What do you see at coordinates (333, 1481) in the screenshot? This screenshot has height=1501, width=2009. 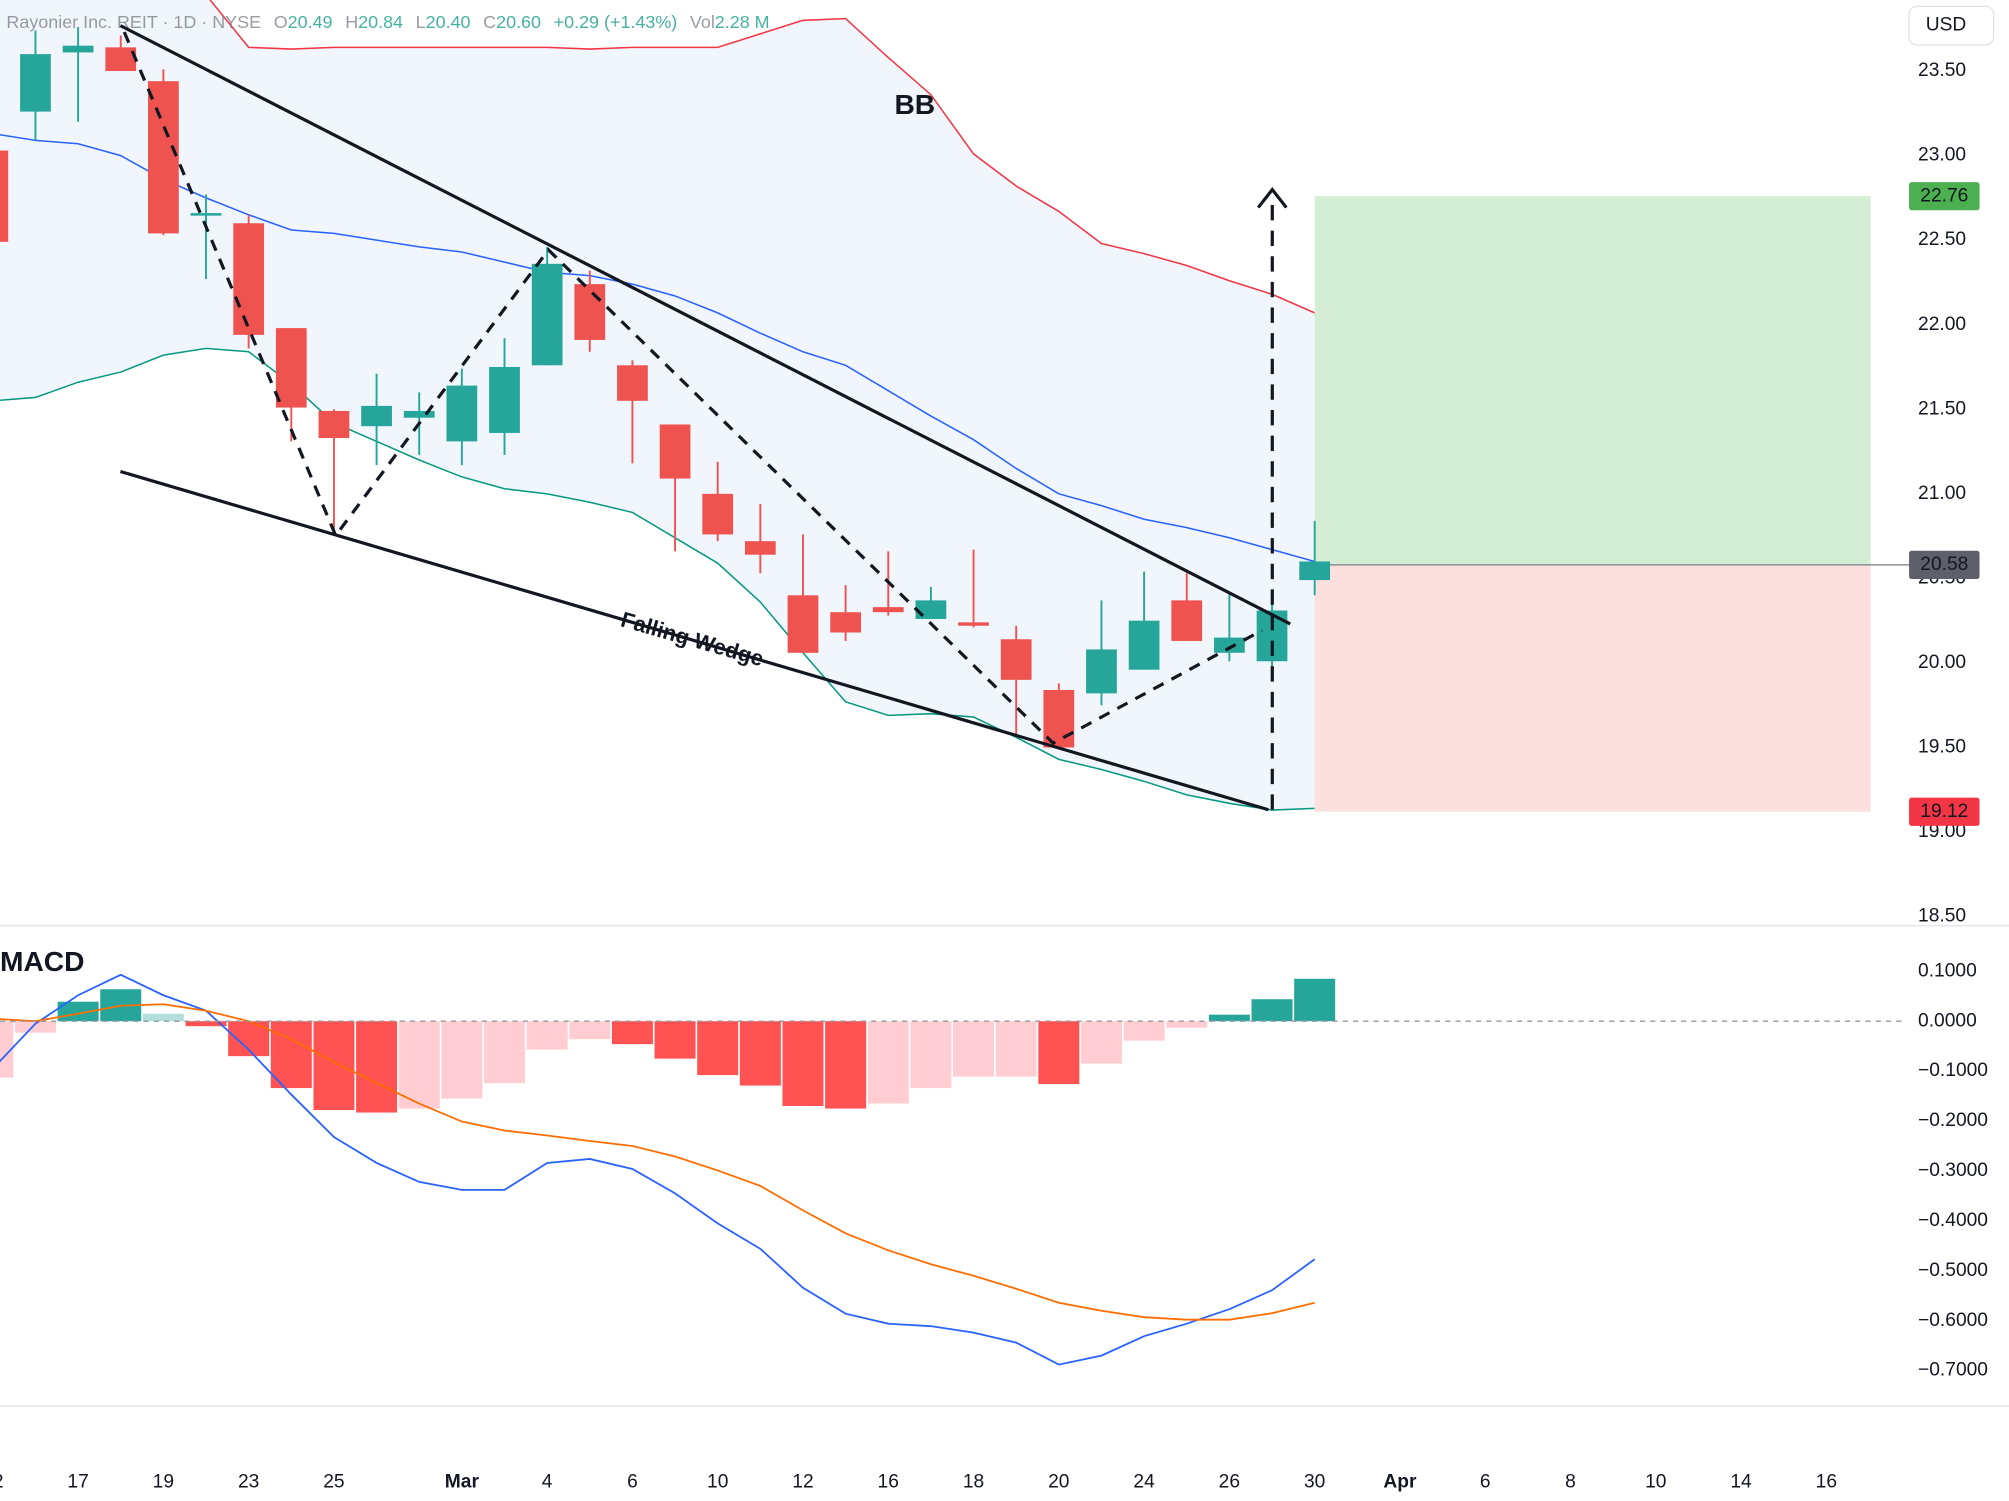 I see `x-tick-label: 25` at bounding box center [333, 1481].